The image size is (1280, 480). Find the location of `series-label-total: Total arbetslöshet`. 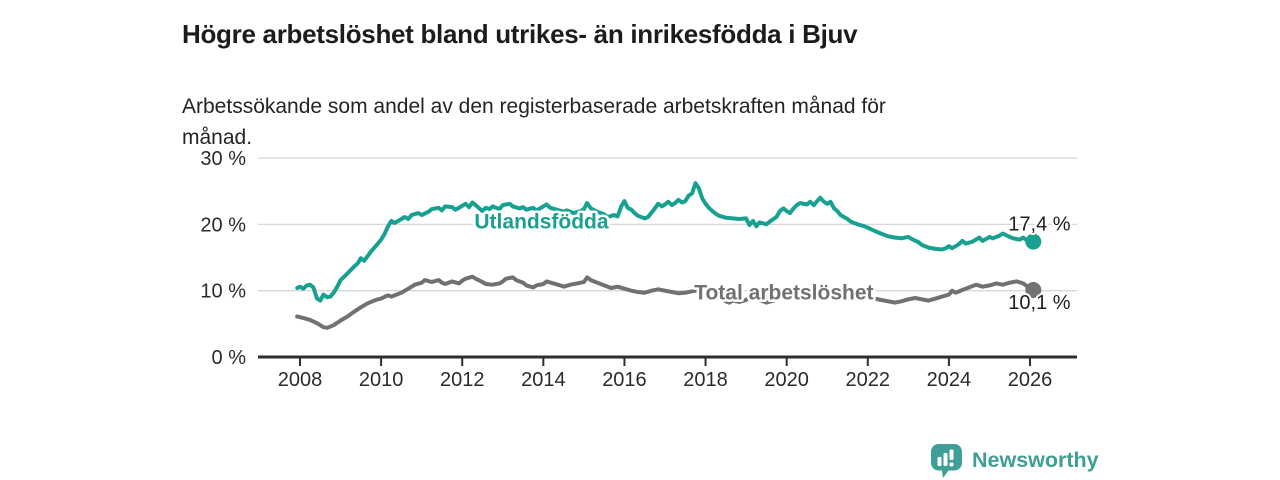

series-label-total: Total arbetslöshet is located at coordinates (783, 292).